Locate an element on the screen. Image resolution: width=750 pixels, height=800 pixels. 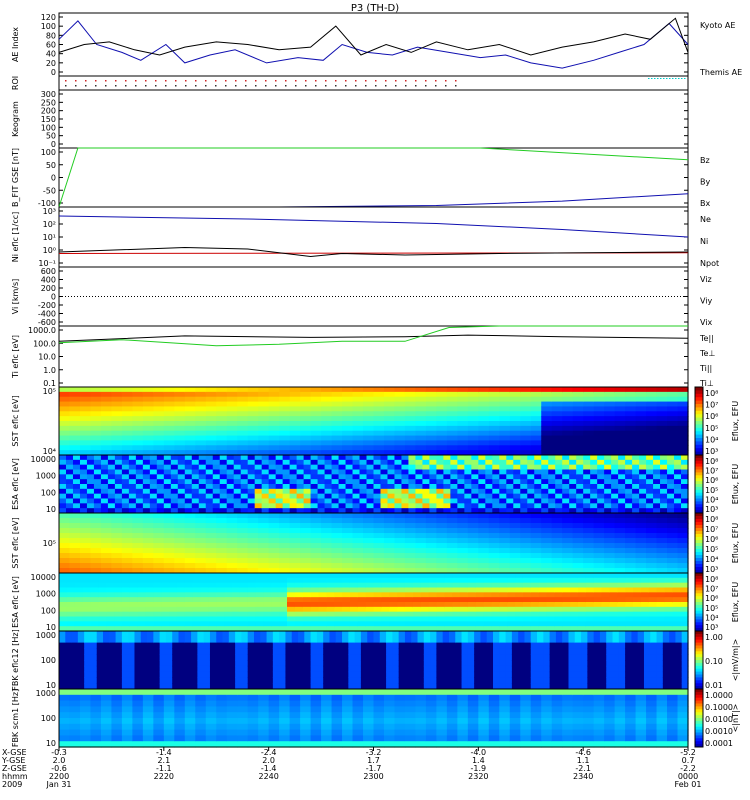
fbk1-heatmap is located at coordinates (374, 660).